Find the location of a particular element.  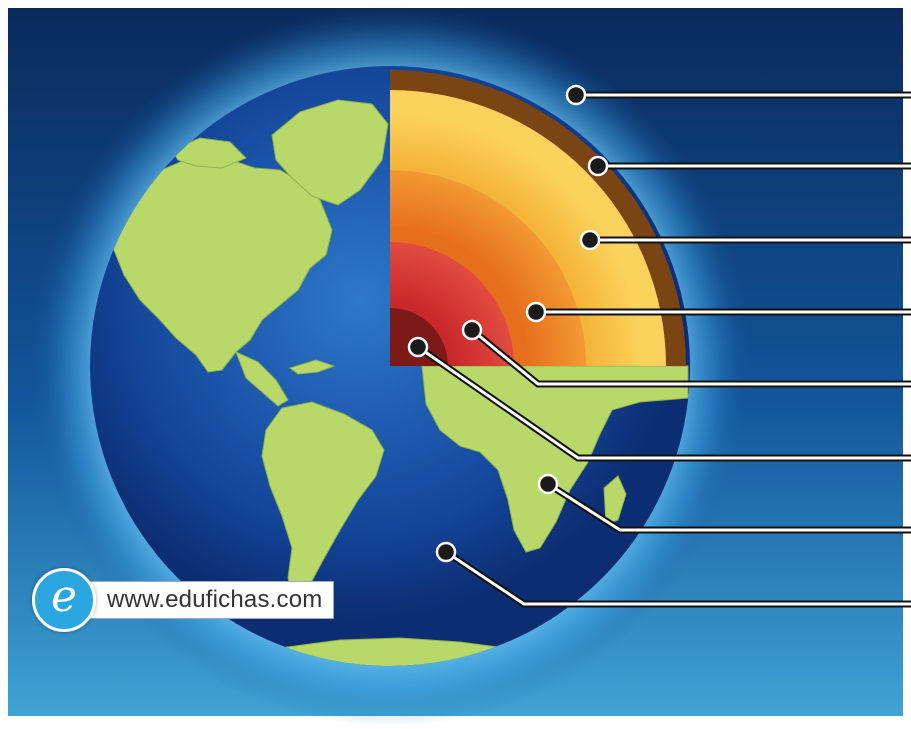

pointer-dot-crust is located at coordinates (598, 166).